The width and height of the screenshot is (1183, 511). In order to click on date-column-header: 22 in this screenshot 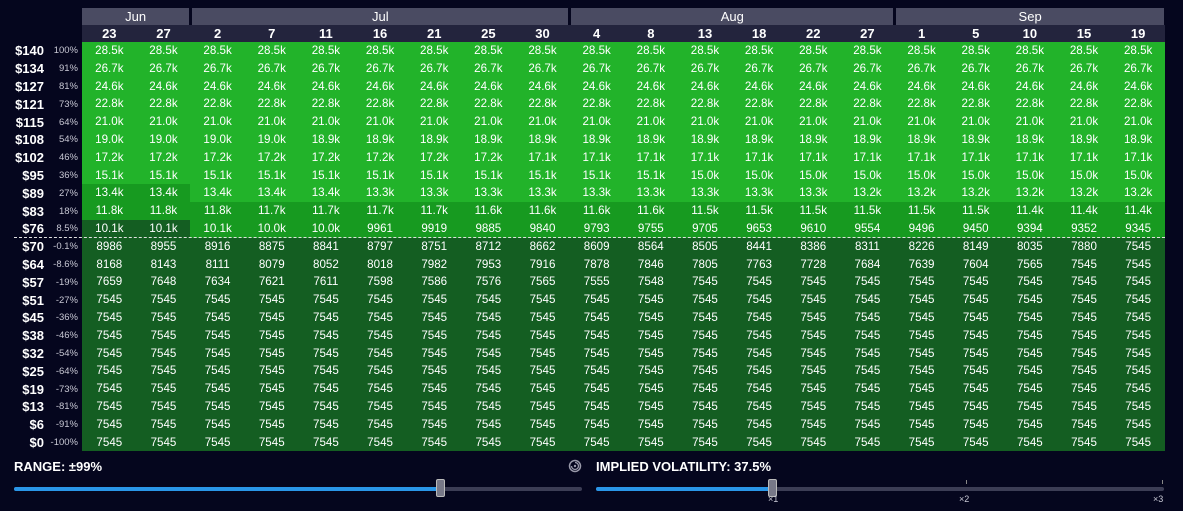, I will do `click(813, 33)`.